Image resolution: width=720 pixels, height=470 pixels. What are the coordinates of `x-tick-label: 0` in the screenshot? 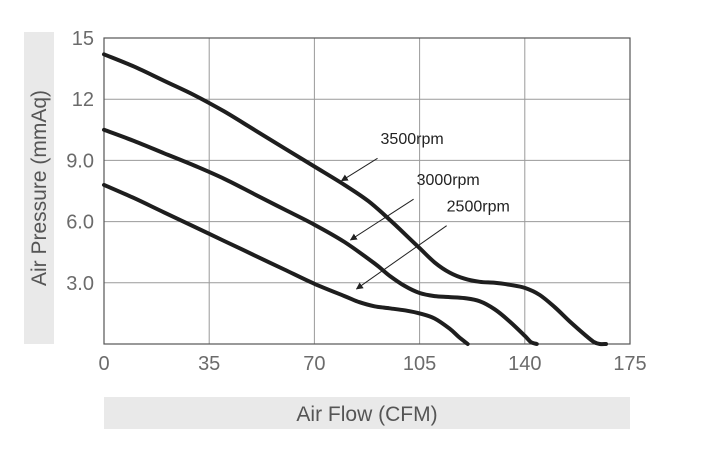 It's located at (103, 364).